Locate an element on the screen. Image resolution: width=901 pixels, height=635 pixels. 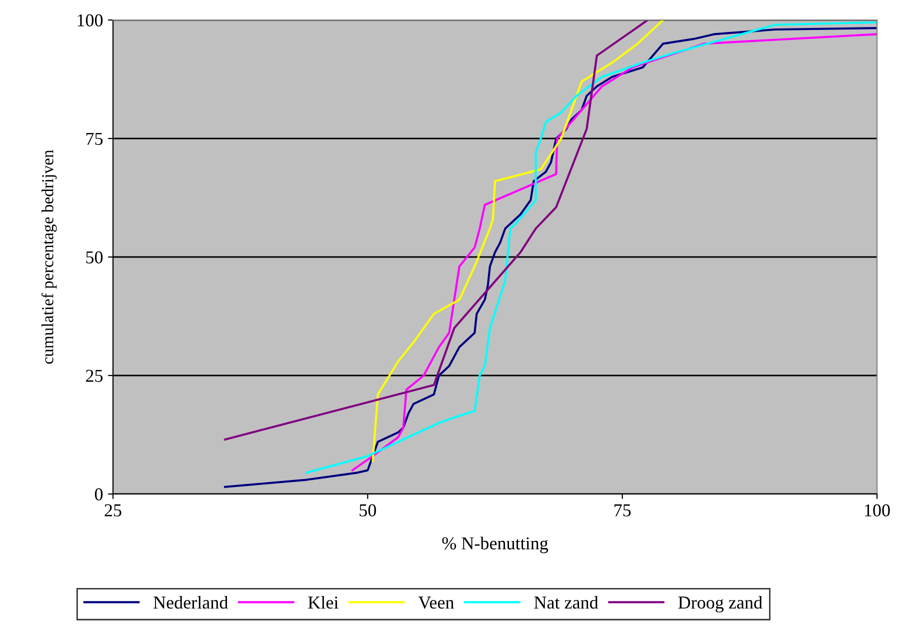
y-tick-label: 25 is located at coordinates (94, 376).